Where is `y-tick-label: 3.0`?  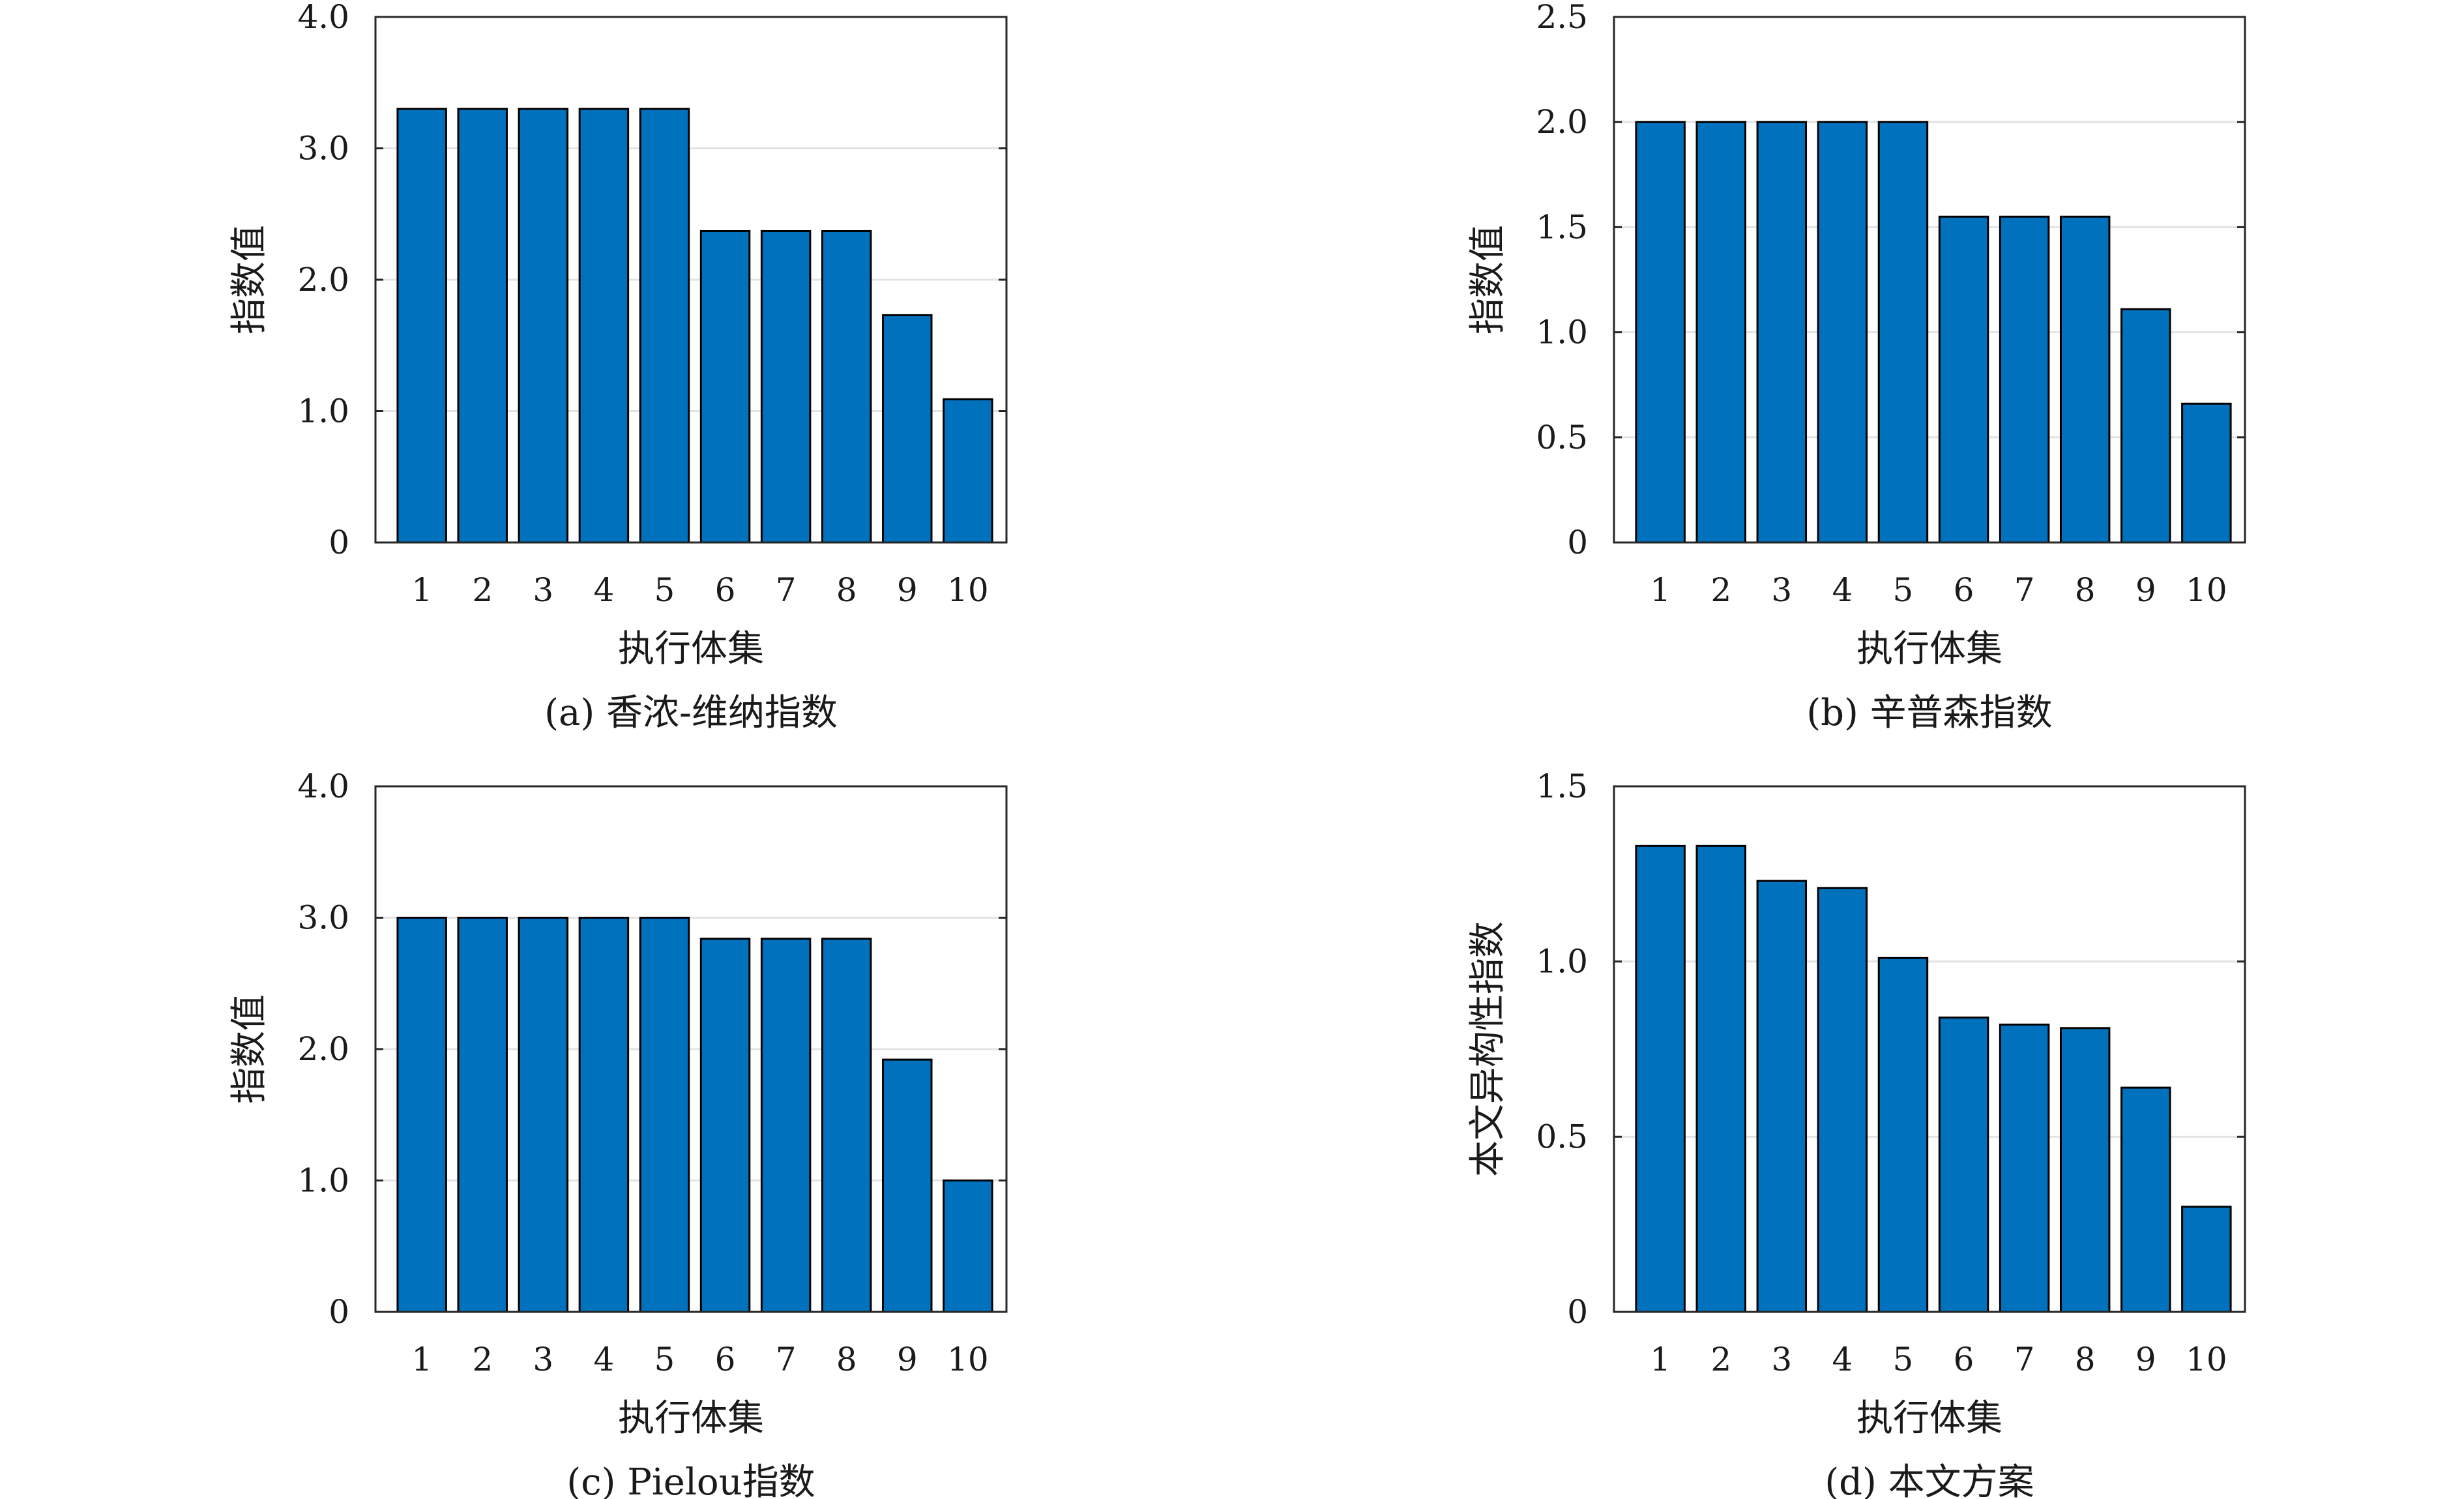
y-tick-label: 3.0 is located at coordinates (323, 918).